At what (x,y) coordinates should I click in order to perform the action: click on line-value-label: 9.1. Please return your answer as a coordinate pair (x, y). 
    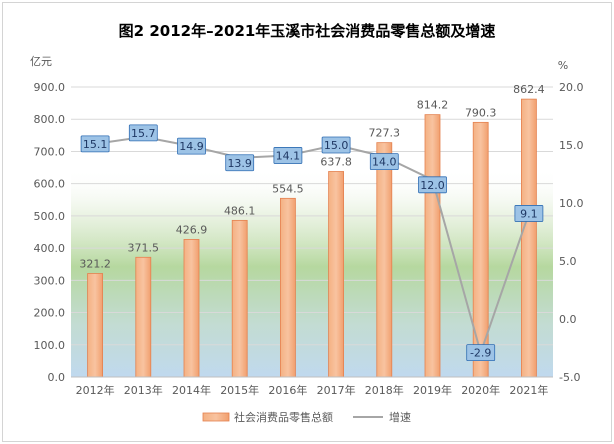
    Looking at the image, I should click on (529, 213).